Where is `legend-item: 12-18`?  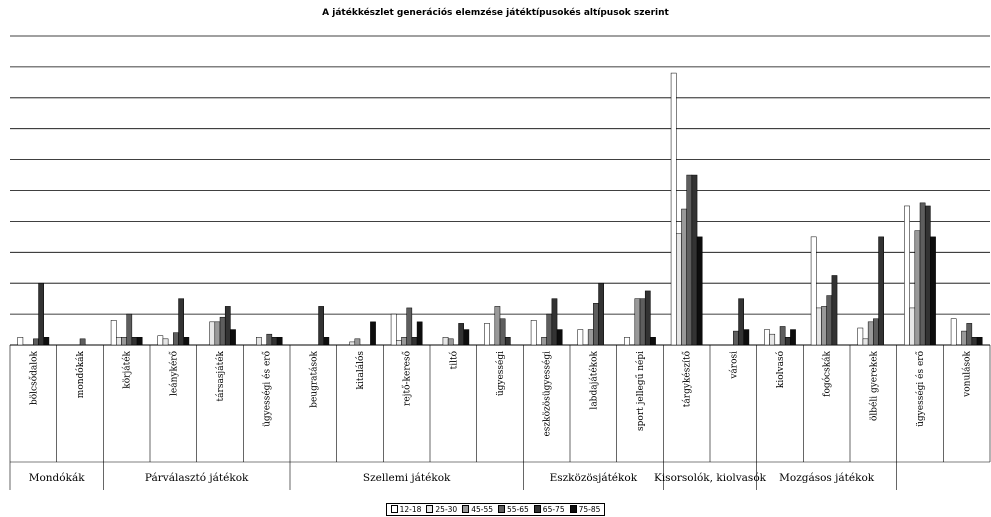
legend-item: 12-18 is located at coordinates (406, 509).